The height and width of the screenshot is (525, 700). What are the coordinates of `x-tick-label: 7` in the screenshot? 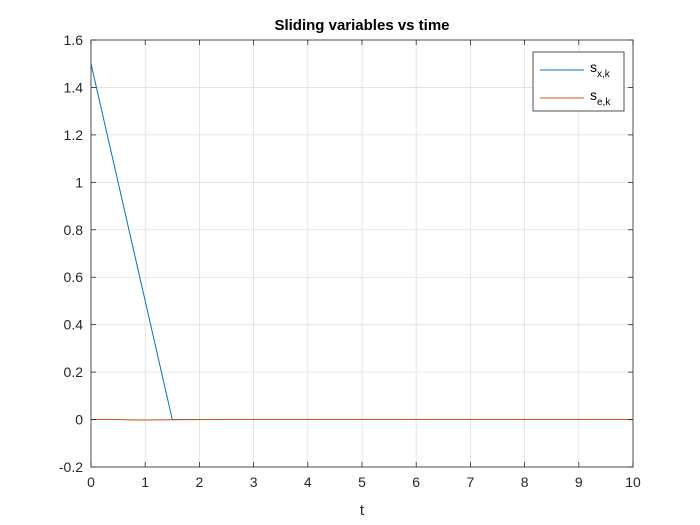 It's located at (471, 482).